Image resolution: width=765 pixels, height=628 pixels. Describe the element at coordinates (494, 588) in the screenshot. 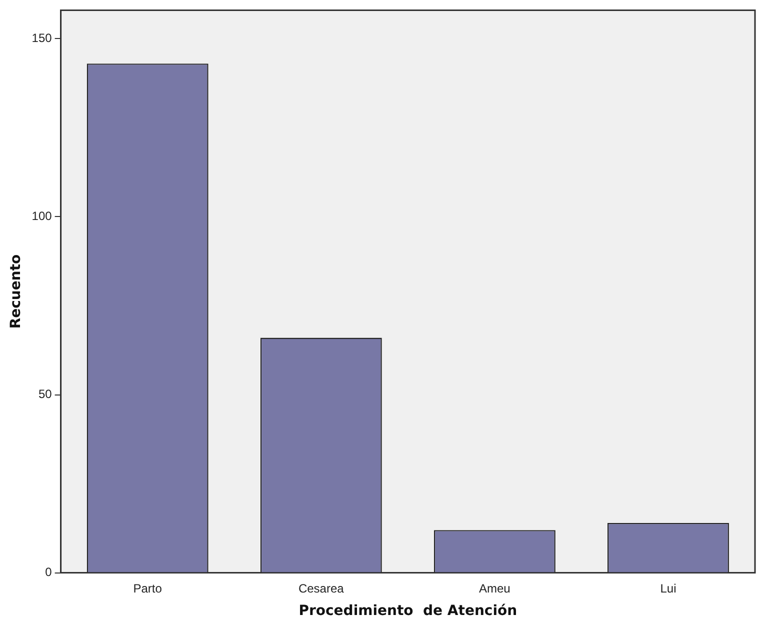

I see `x-tick-label: Ameu` at that location.